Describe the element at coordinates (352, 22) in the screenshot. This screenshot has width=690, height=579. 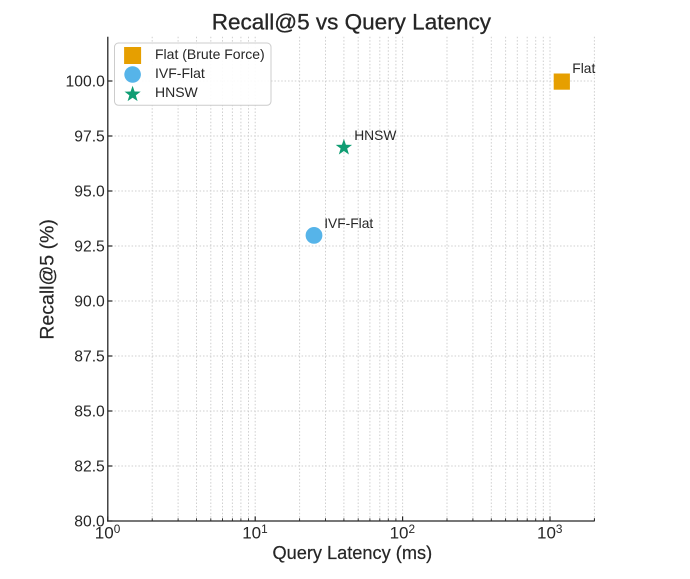
I see `svg-text: Recall@5 vs Query Latency` at that location.